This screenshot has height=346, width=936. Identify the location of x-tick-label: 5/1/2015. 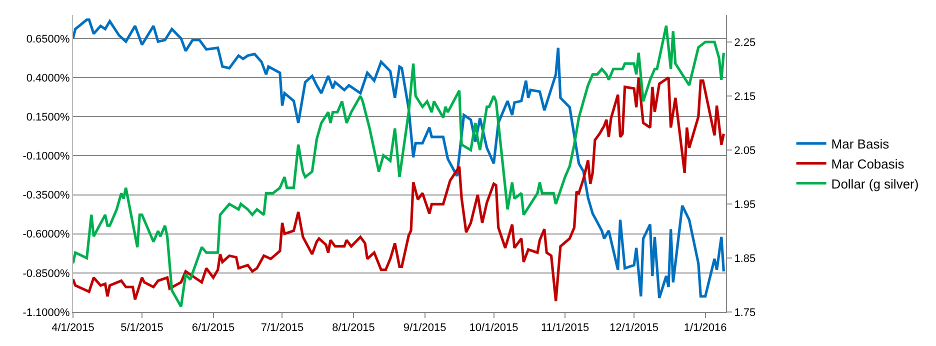
(142, 328).